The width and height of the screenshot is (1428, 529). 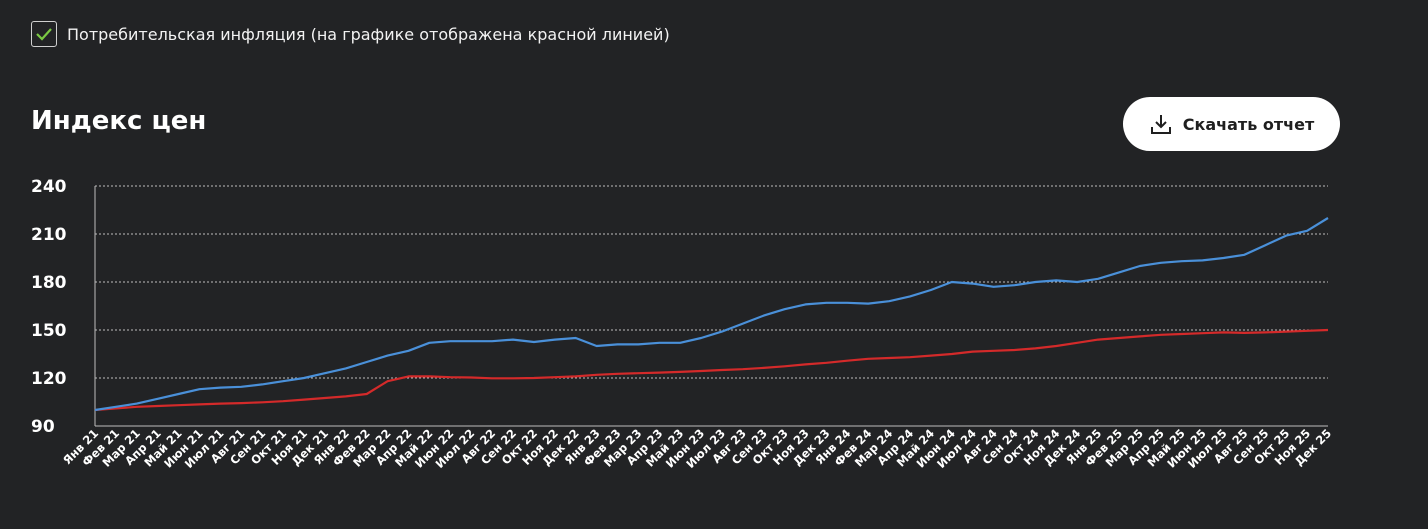 What do you see at coordinates (49, 187) in the screenshot?
I see `y-tick-label: 240` at bounding box center [49, 187].